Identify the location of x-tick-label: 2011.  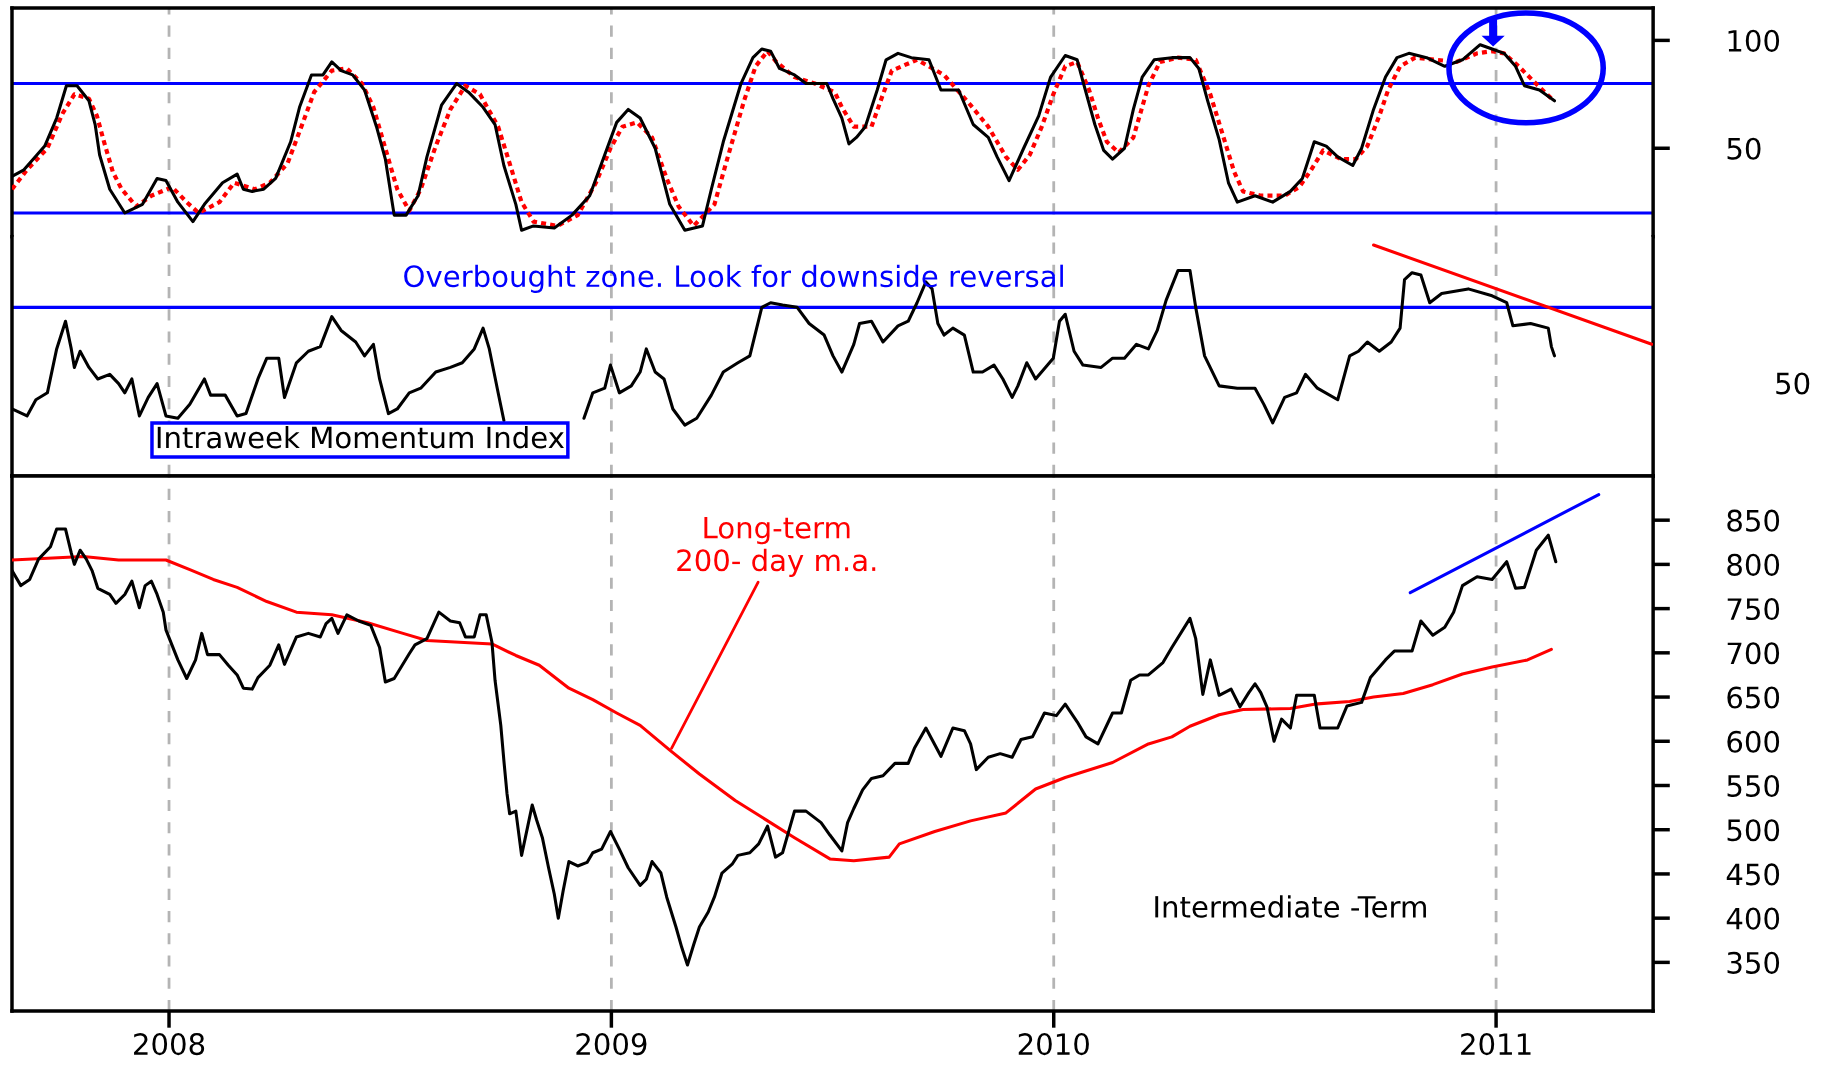
(1496, 1044).